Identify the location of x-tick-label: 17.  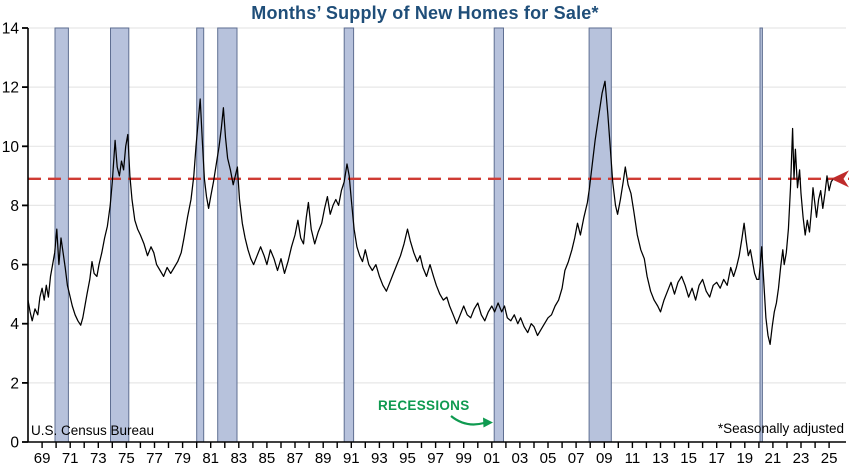
(716, 458).